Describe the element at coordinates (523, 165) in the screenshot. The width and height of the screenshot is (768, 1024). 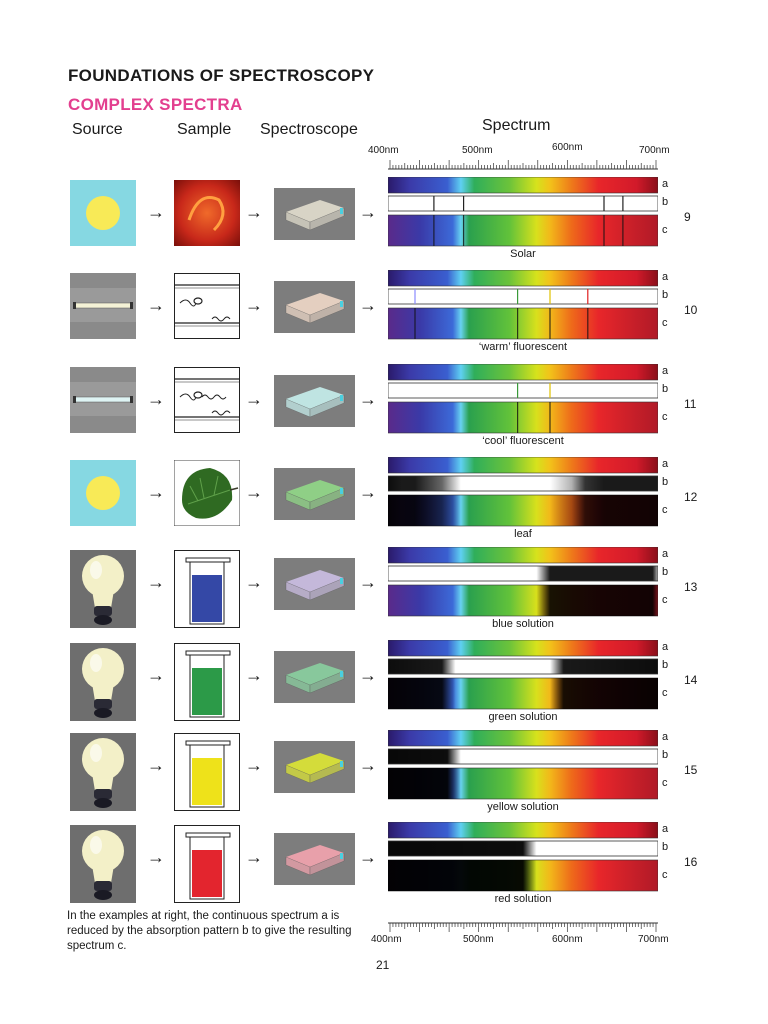
I see `scale-ruler-top` at that location.